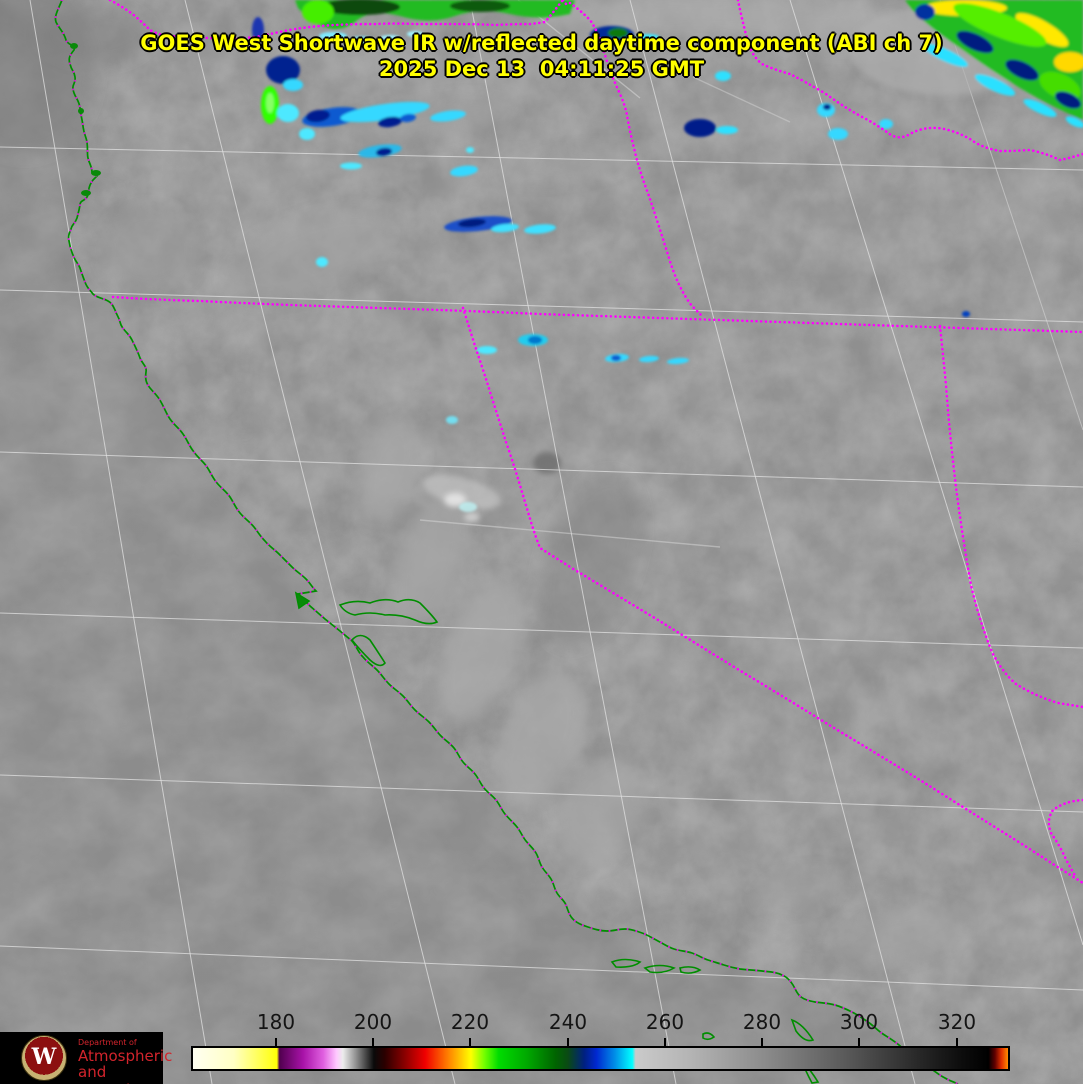 This screenshot has height=1084, width=1083. I want to click on terrain-detail-layer, so click(492, 487).